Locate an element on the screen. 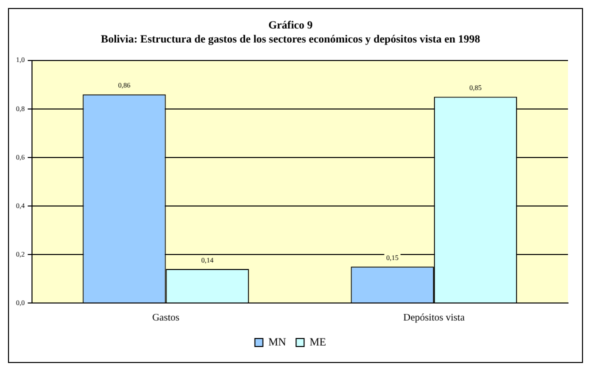  x-tick-label: Gastos is located at coordinates (166, 318).